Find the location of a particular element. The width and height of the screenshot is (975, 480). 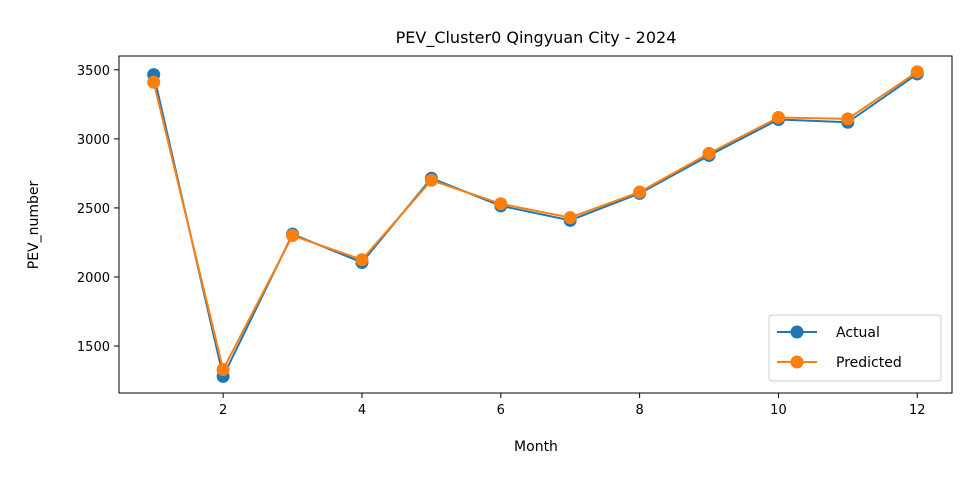

legend-entry: Predicted is located at coordinates (869, 363).